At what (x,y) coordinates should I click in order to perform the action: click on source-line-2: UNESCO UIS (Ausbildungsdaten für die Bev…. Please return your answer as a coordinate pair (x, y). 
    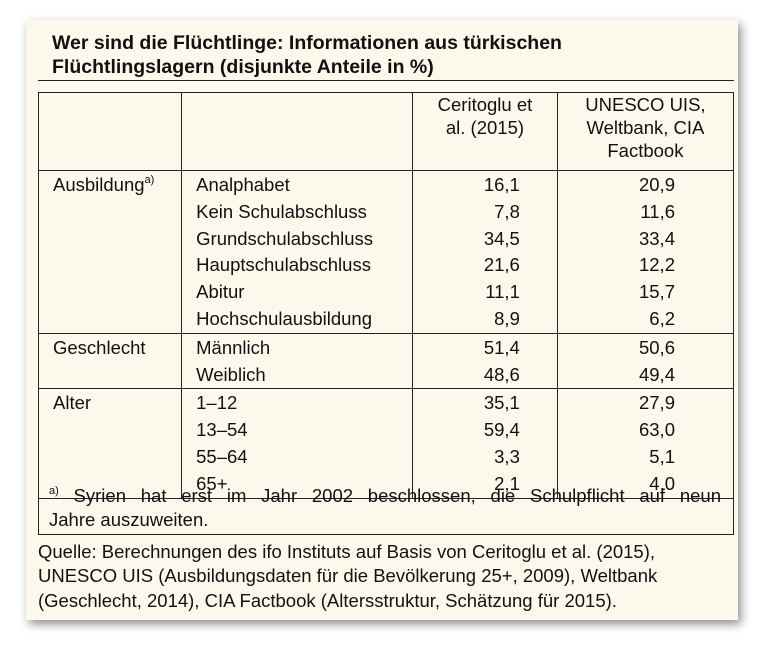
    Looking at the image, I should click on (348, 576).